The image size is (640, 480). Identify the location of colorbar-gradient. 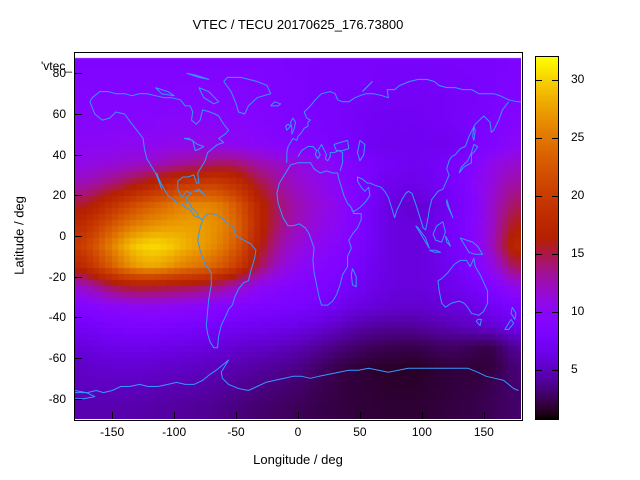
(547, 238).